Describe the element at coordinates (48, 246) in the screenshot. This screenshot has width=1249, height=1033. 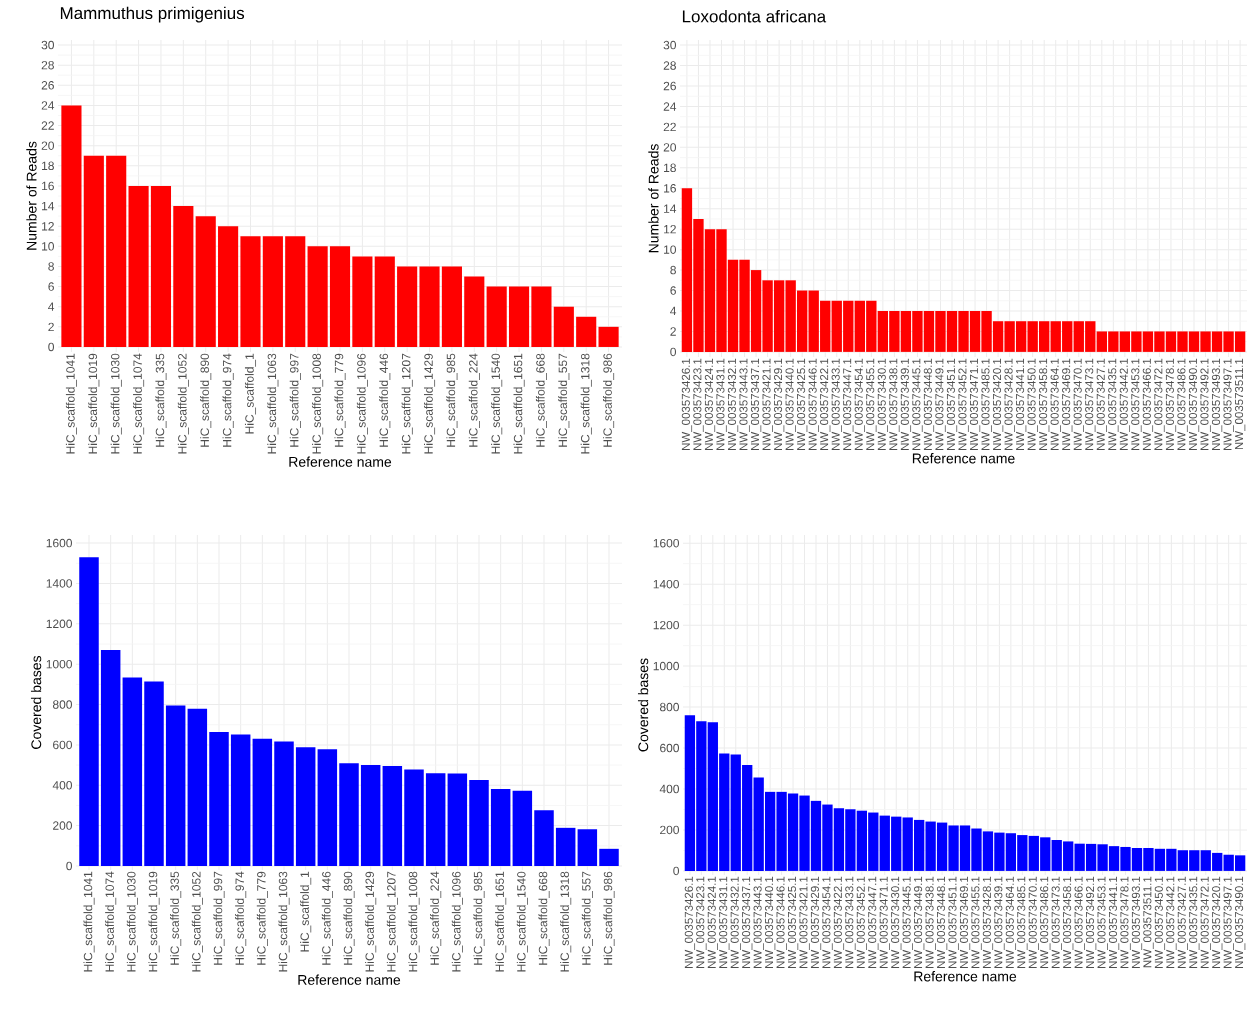
I see `y-tick-label: 10` at that location.